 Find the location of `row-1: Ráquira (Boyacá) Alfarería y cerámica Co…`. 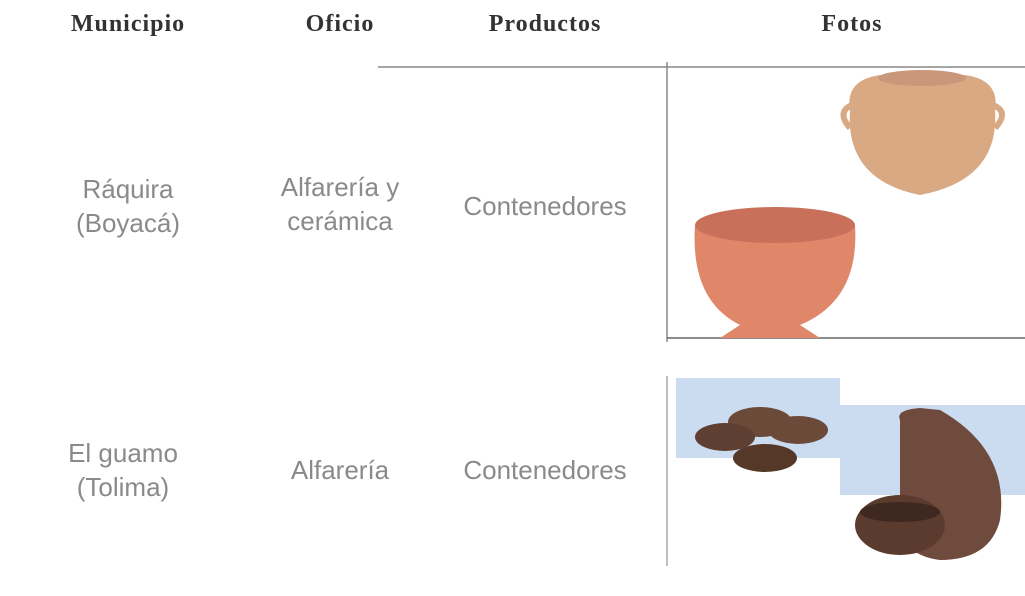

row-1: Ráquira (Boyacá) Alfarería y cerámica Co… is located at coordinates (351, 205).